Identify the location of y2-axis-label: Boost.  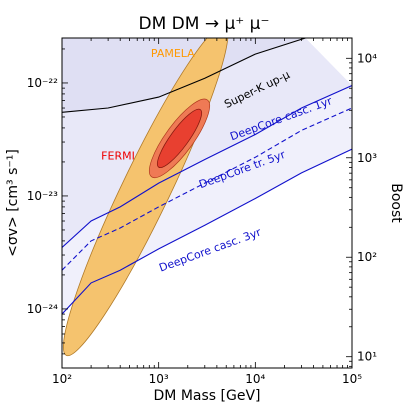
(396, 203).